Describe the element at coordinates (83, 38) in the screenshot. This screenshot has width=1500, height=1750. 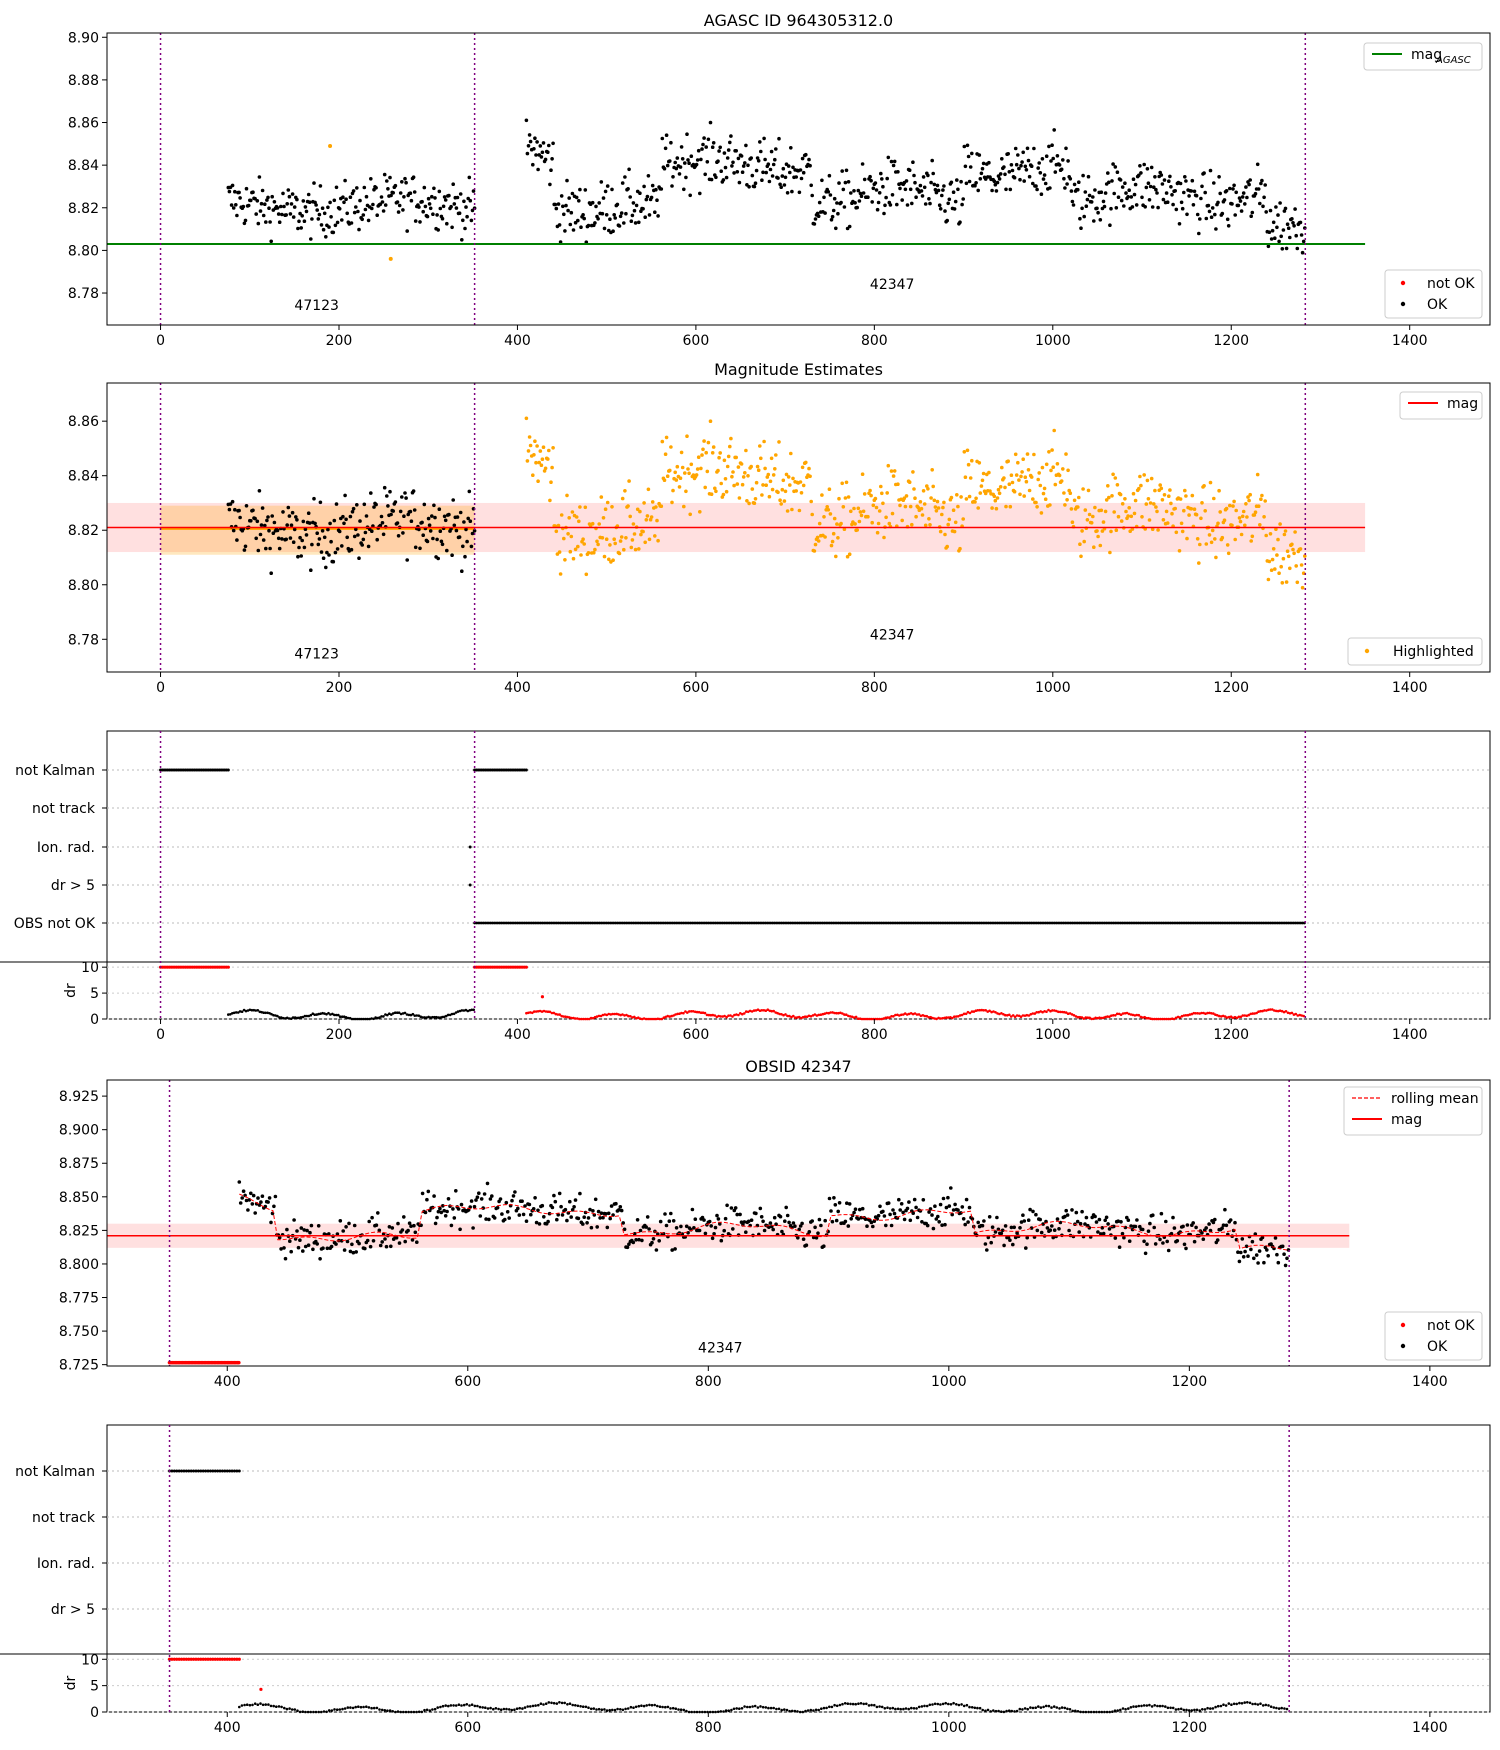
I see `y-tick-label: 8.90` at that location.